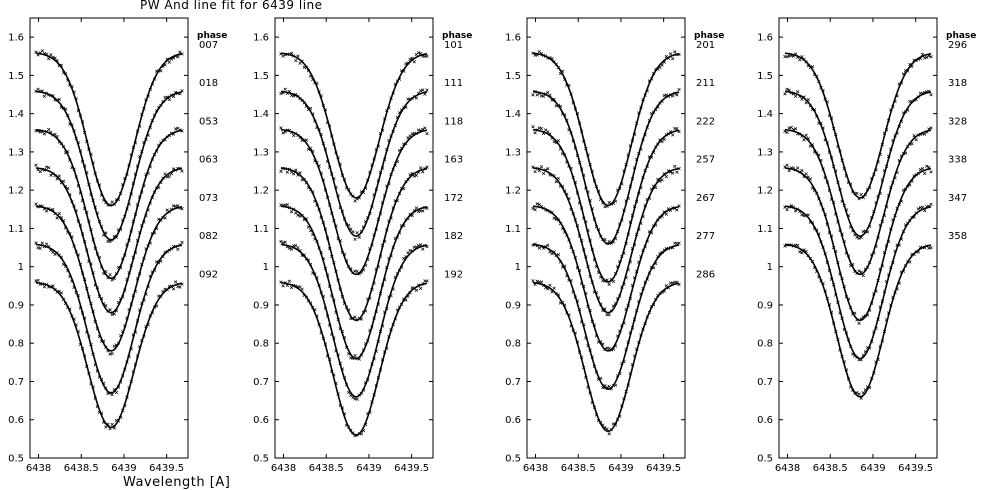 The image size is (985, 490). Describe the element at coordinates (513, 38) in the screenshot. I see `y-tick-label: 1.6` at that location.